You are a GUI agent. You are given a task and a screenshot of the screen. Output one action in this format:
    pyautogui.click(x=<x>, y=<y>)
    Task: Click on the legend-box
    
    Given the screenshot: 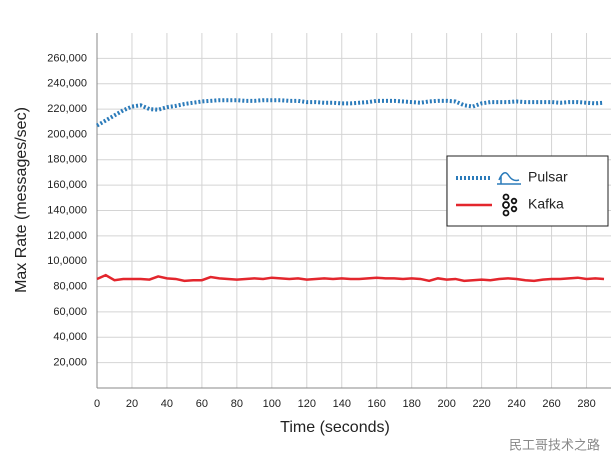 What is the action you would take?
    pyautogui.click(x=527, y=191)
    